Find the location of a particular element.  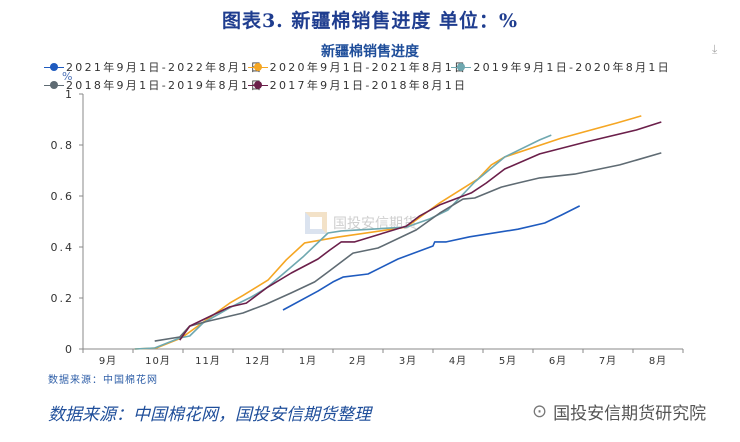

footer-source-note: 数据来源：中国棉花网，国投安信期货整理 is located at coordinates (209, 415).